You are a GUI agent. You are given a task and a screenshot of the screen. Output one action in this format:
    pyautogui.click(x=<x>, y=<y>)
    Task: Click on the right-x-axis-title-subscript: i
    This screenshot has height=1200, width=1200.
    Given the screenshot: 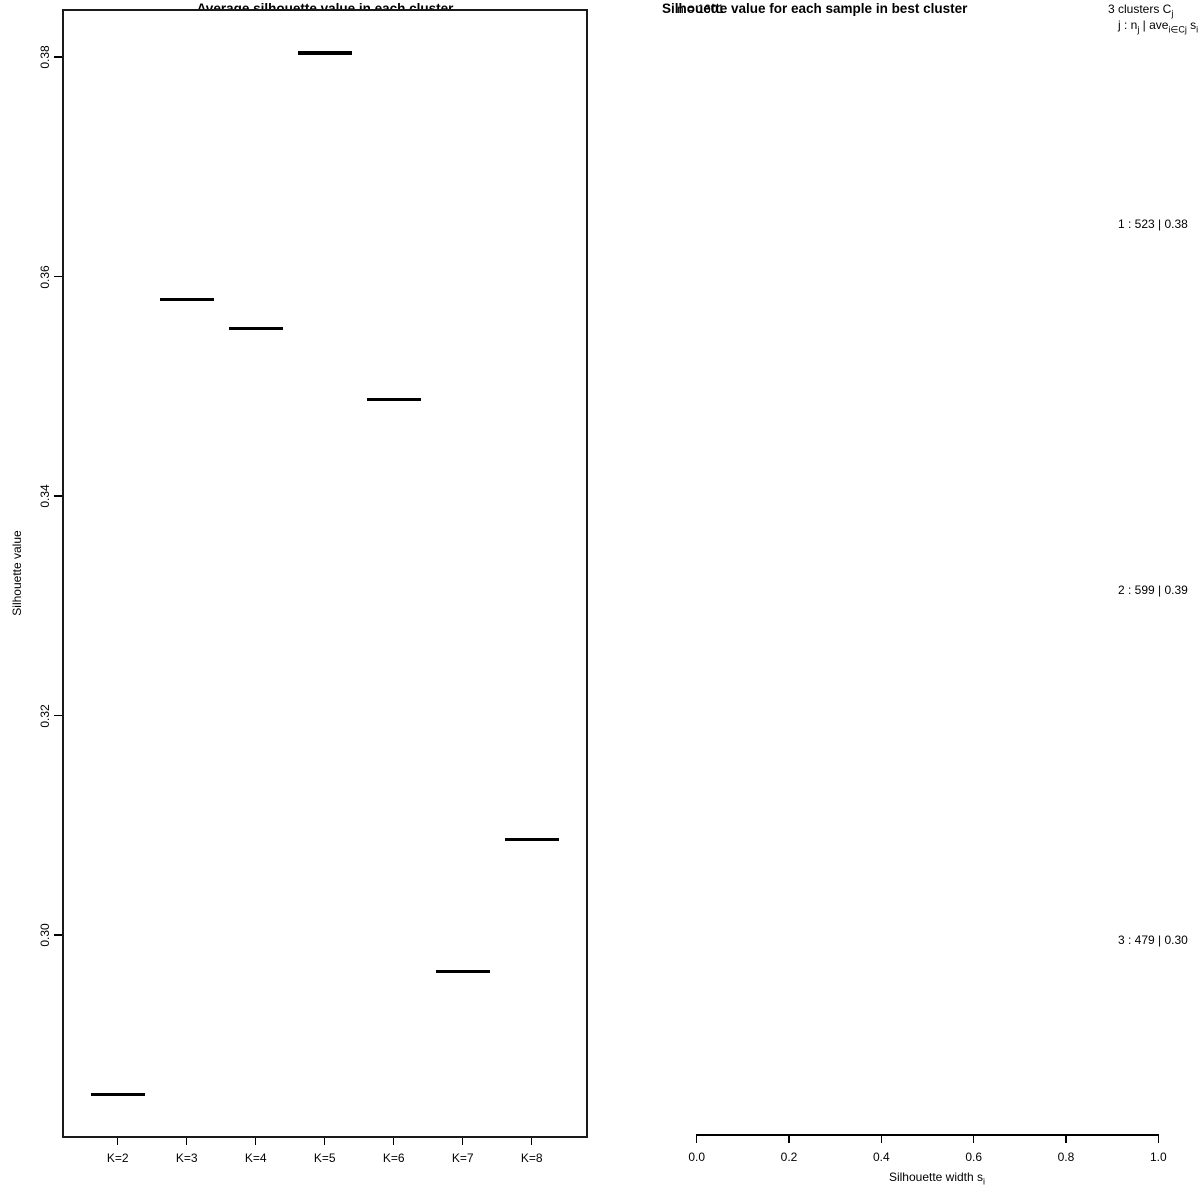 What is the action you would take?
    pyautogui.click(x=984, y=1181)
    